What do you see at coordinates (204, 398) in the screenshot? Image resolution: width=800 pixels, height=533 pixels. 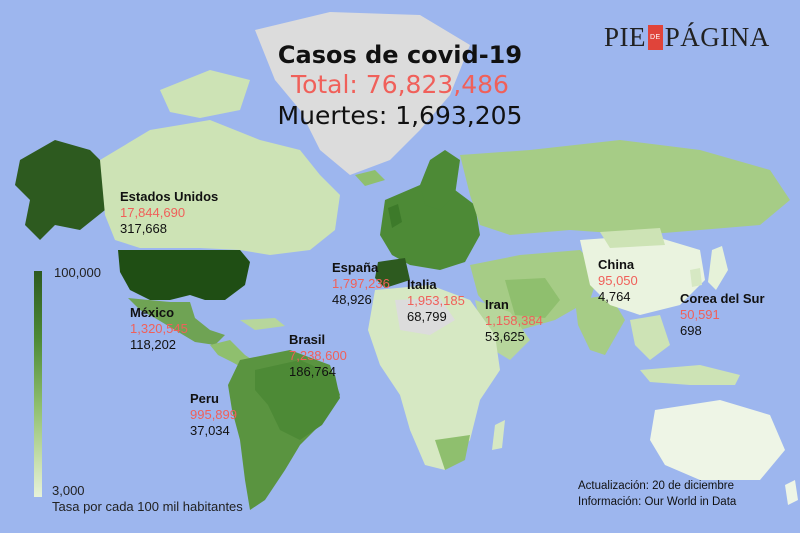 I see `country-name: Peru` at bounding box center [204, 398].